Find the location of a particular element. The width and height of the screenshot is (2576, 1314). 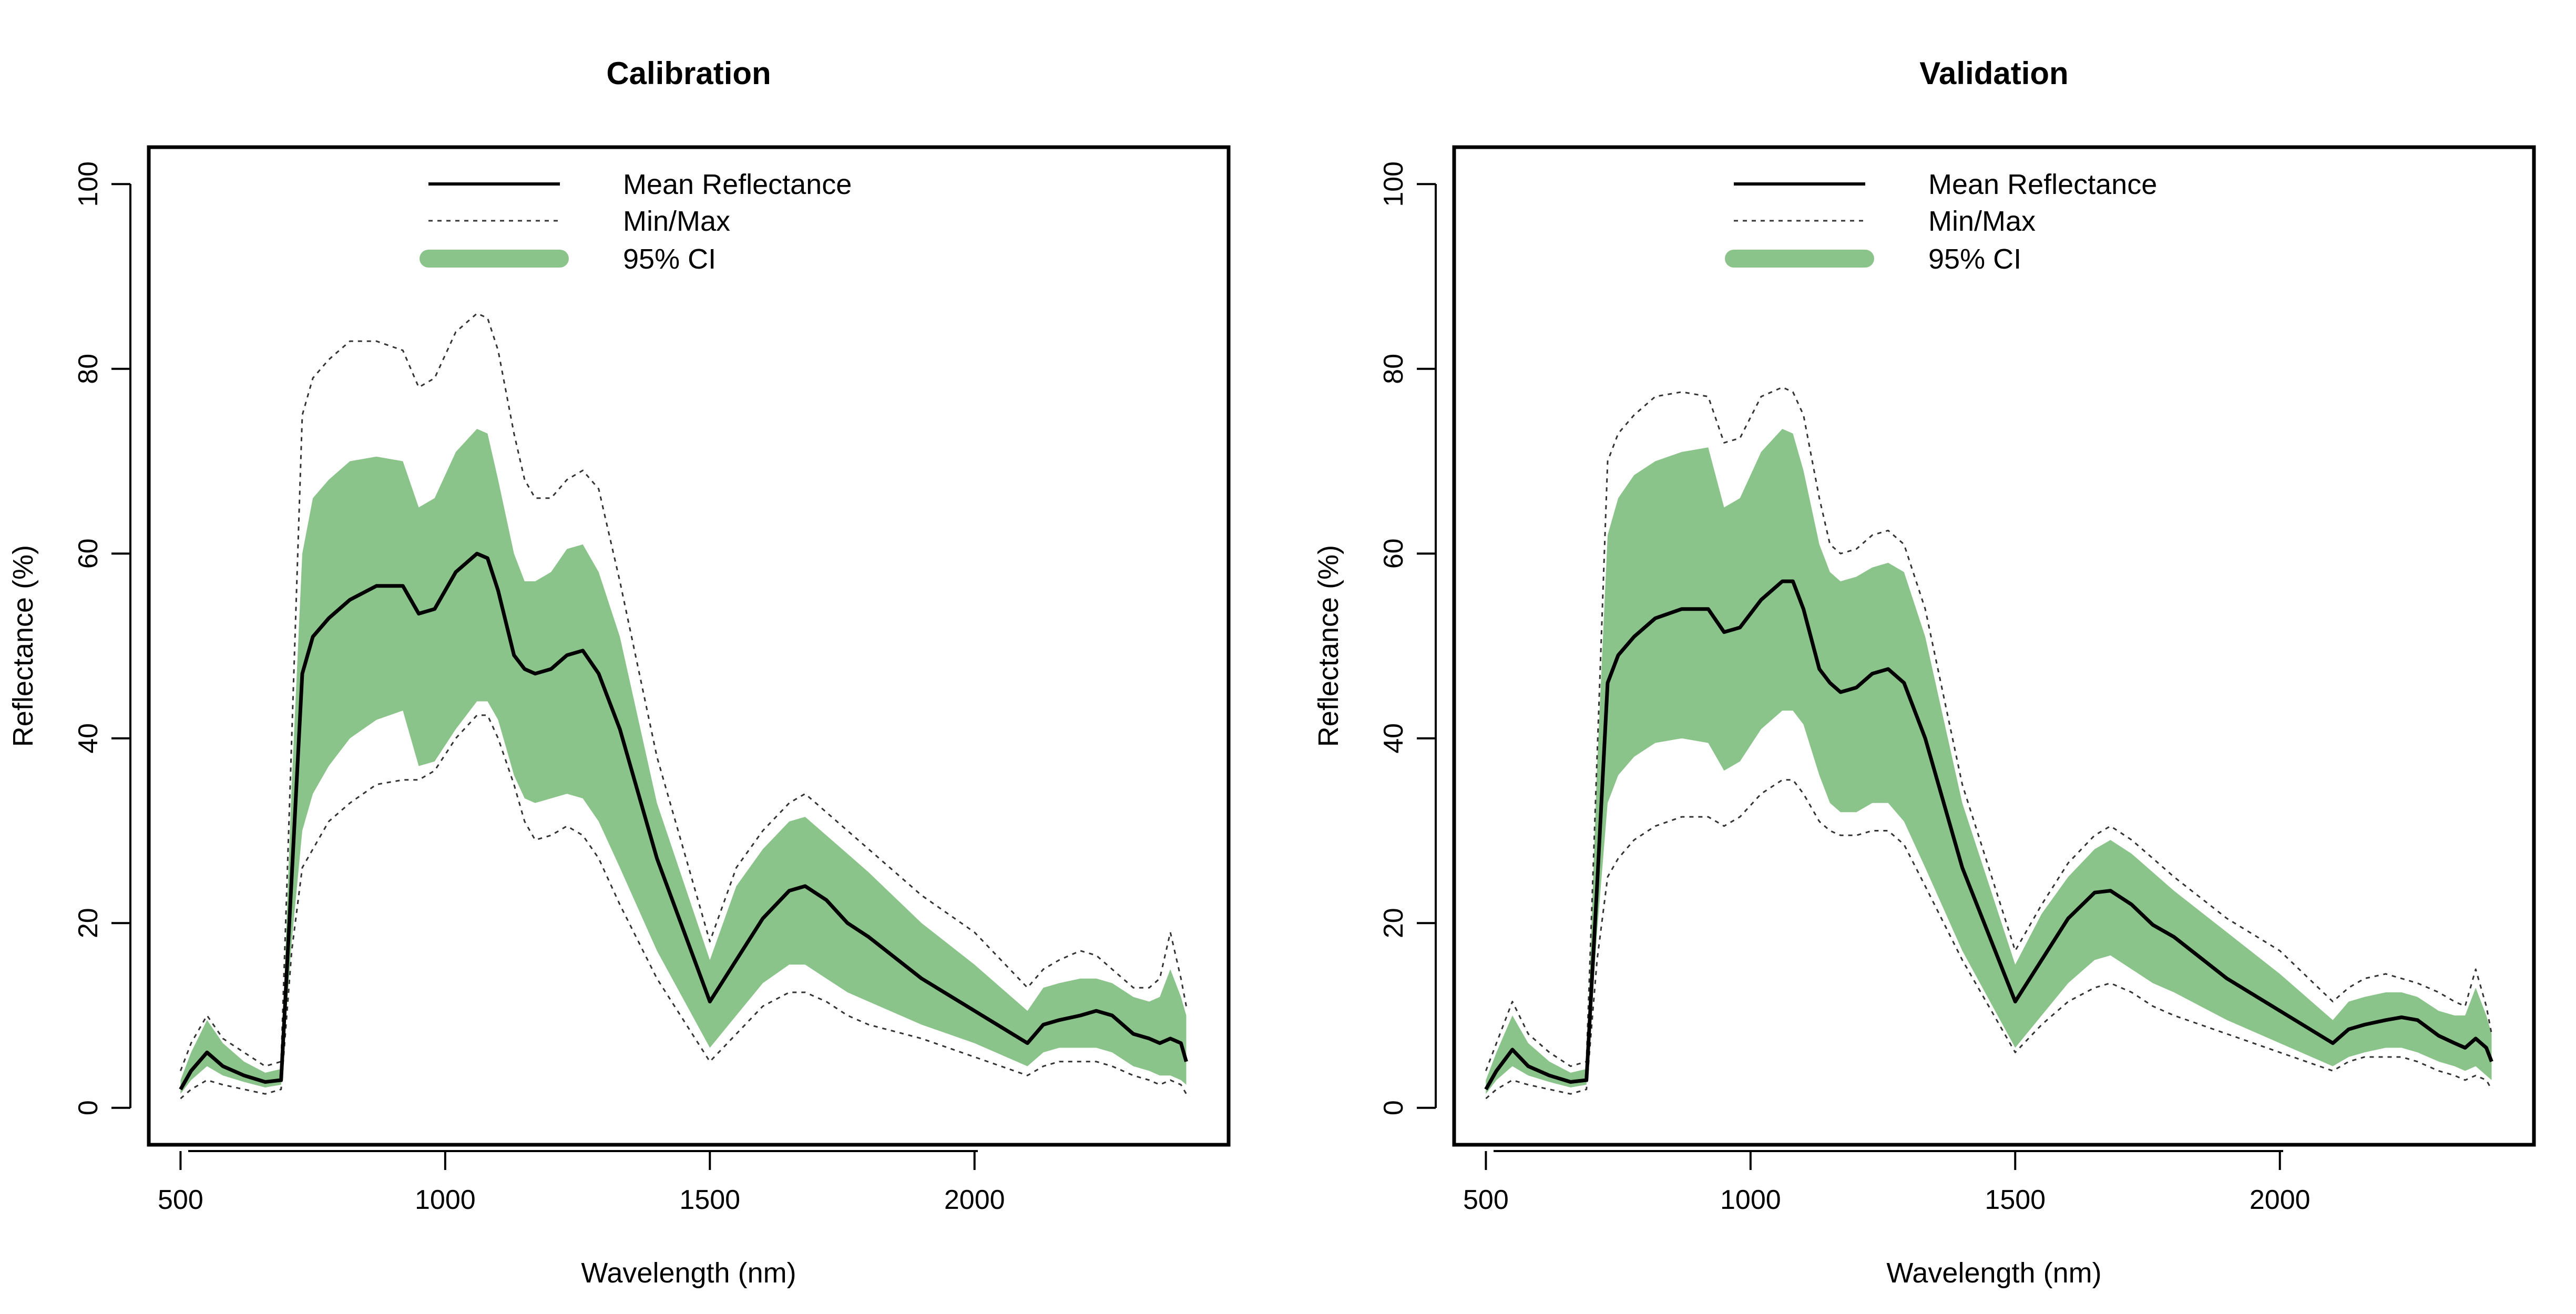

chart-title: Validation is located at coordinates (1993, 73).